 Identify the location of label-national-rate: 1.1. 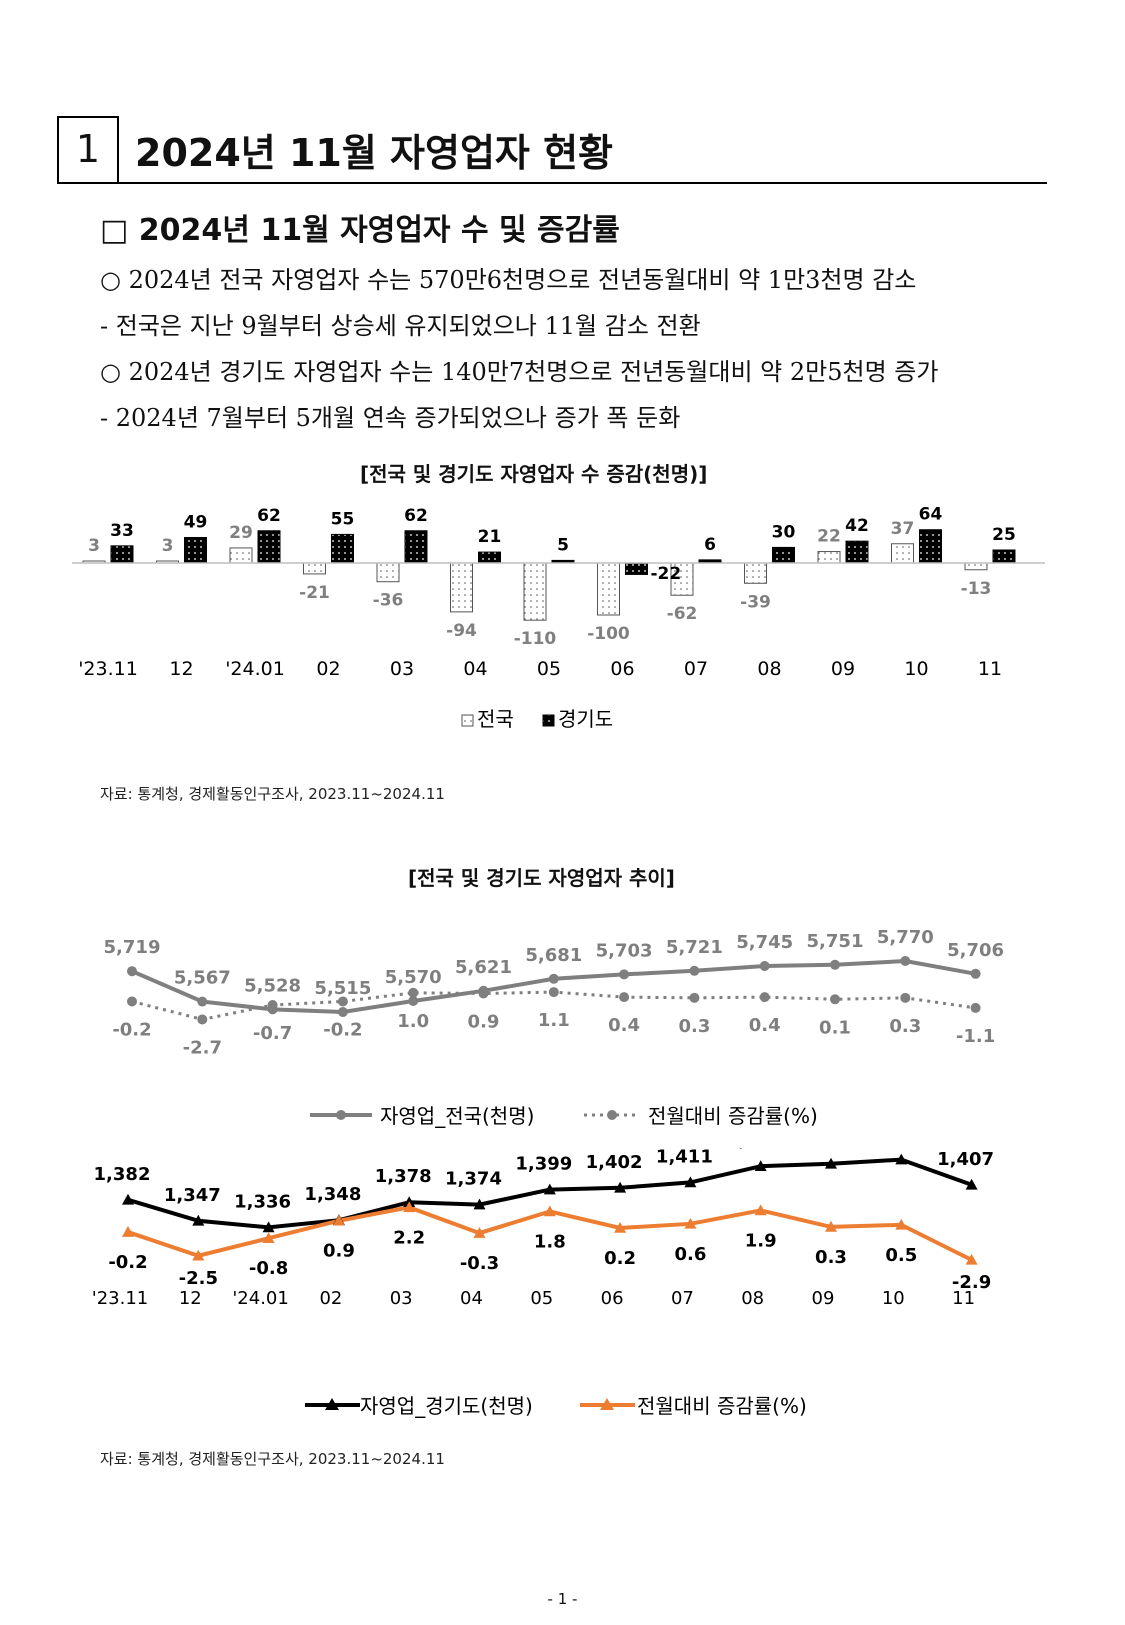
(554, 1020).